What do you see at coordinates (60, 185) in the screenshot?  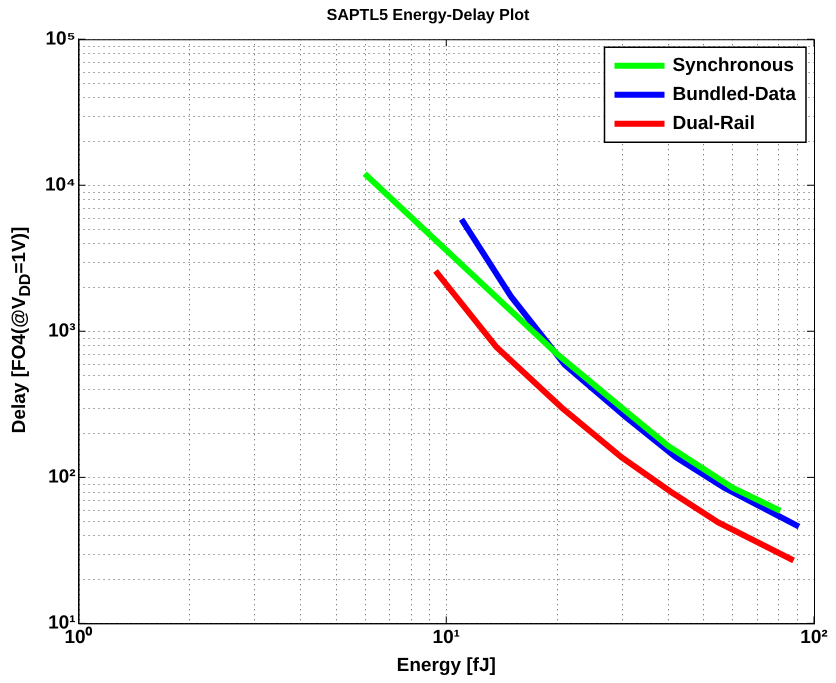 I see `y-tick-label: 10⁴` at bounding box center [60, 185].